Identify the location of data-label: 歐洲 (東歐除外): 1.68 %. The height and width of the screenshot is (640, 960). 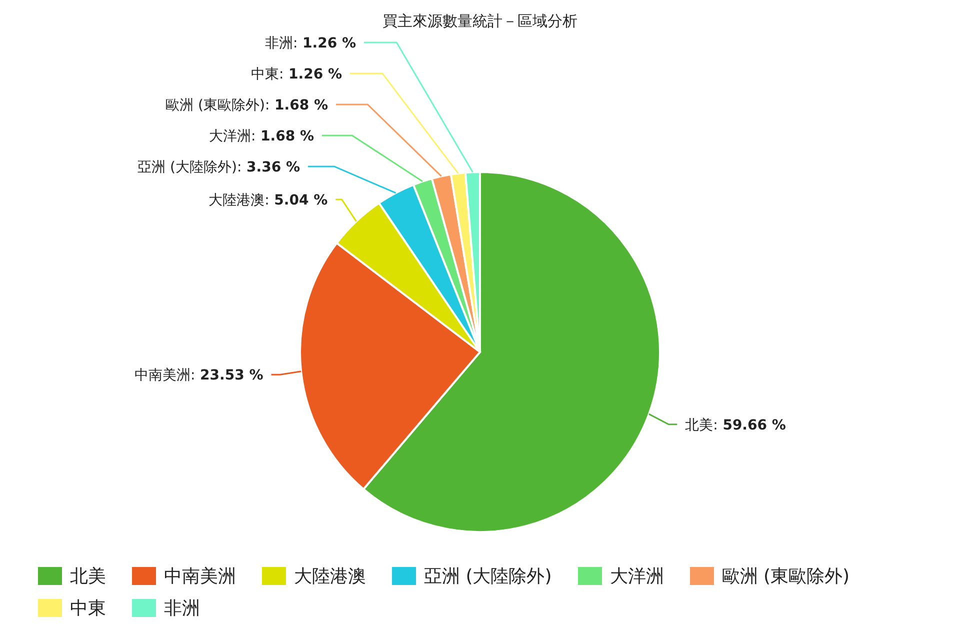
(247, 105).